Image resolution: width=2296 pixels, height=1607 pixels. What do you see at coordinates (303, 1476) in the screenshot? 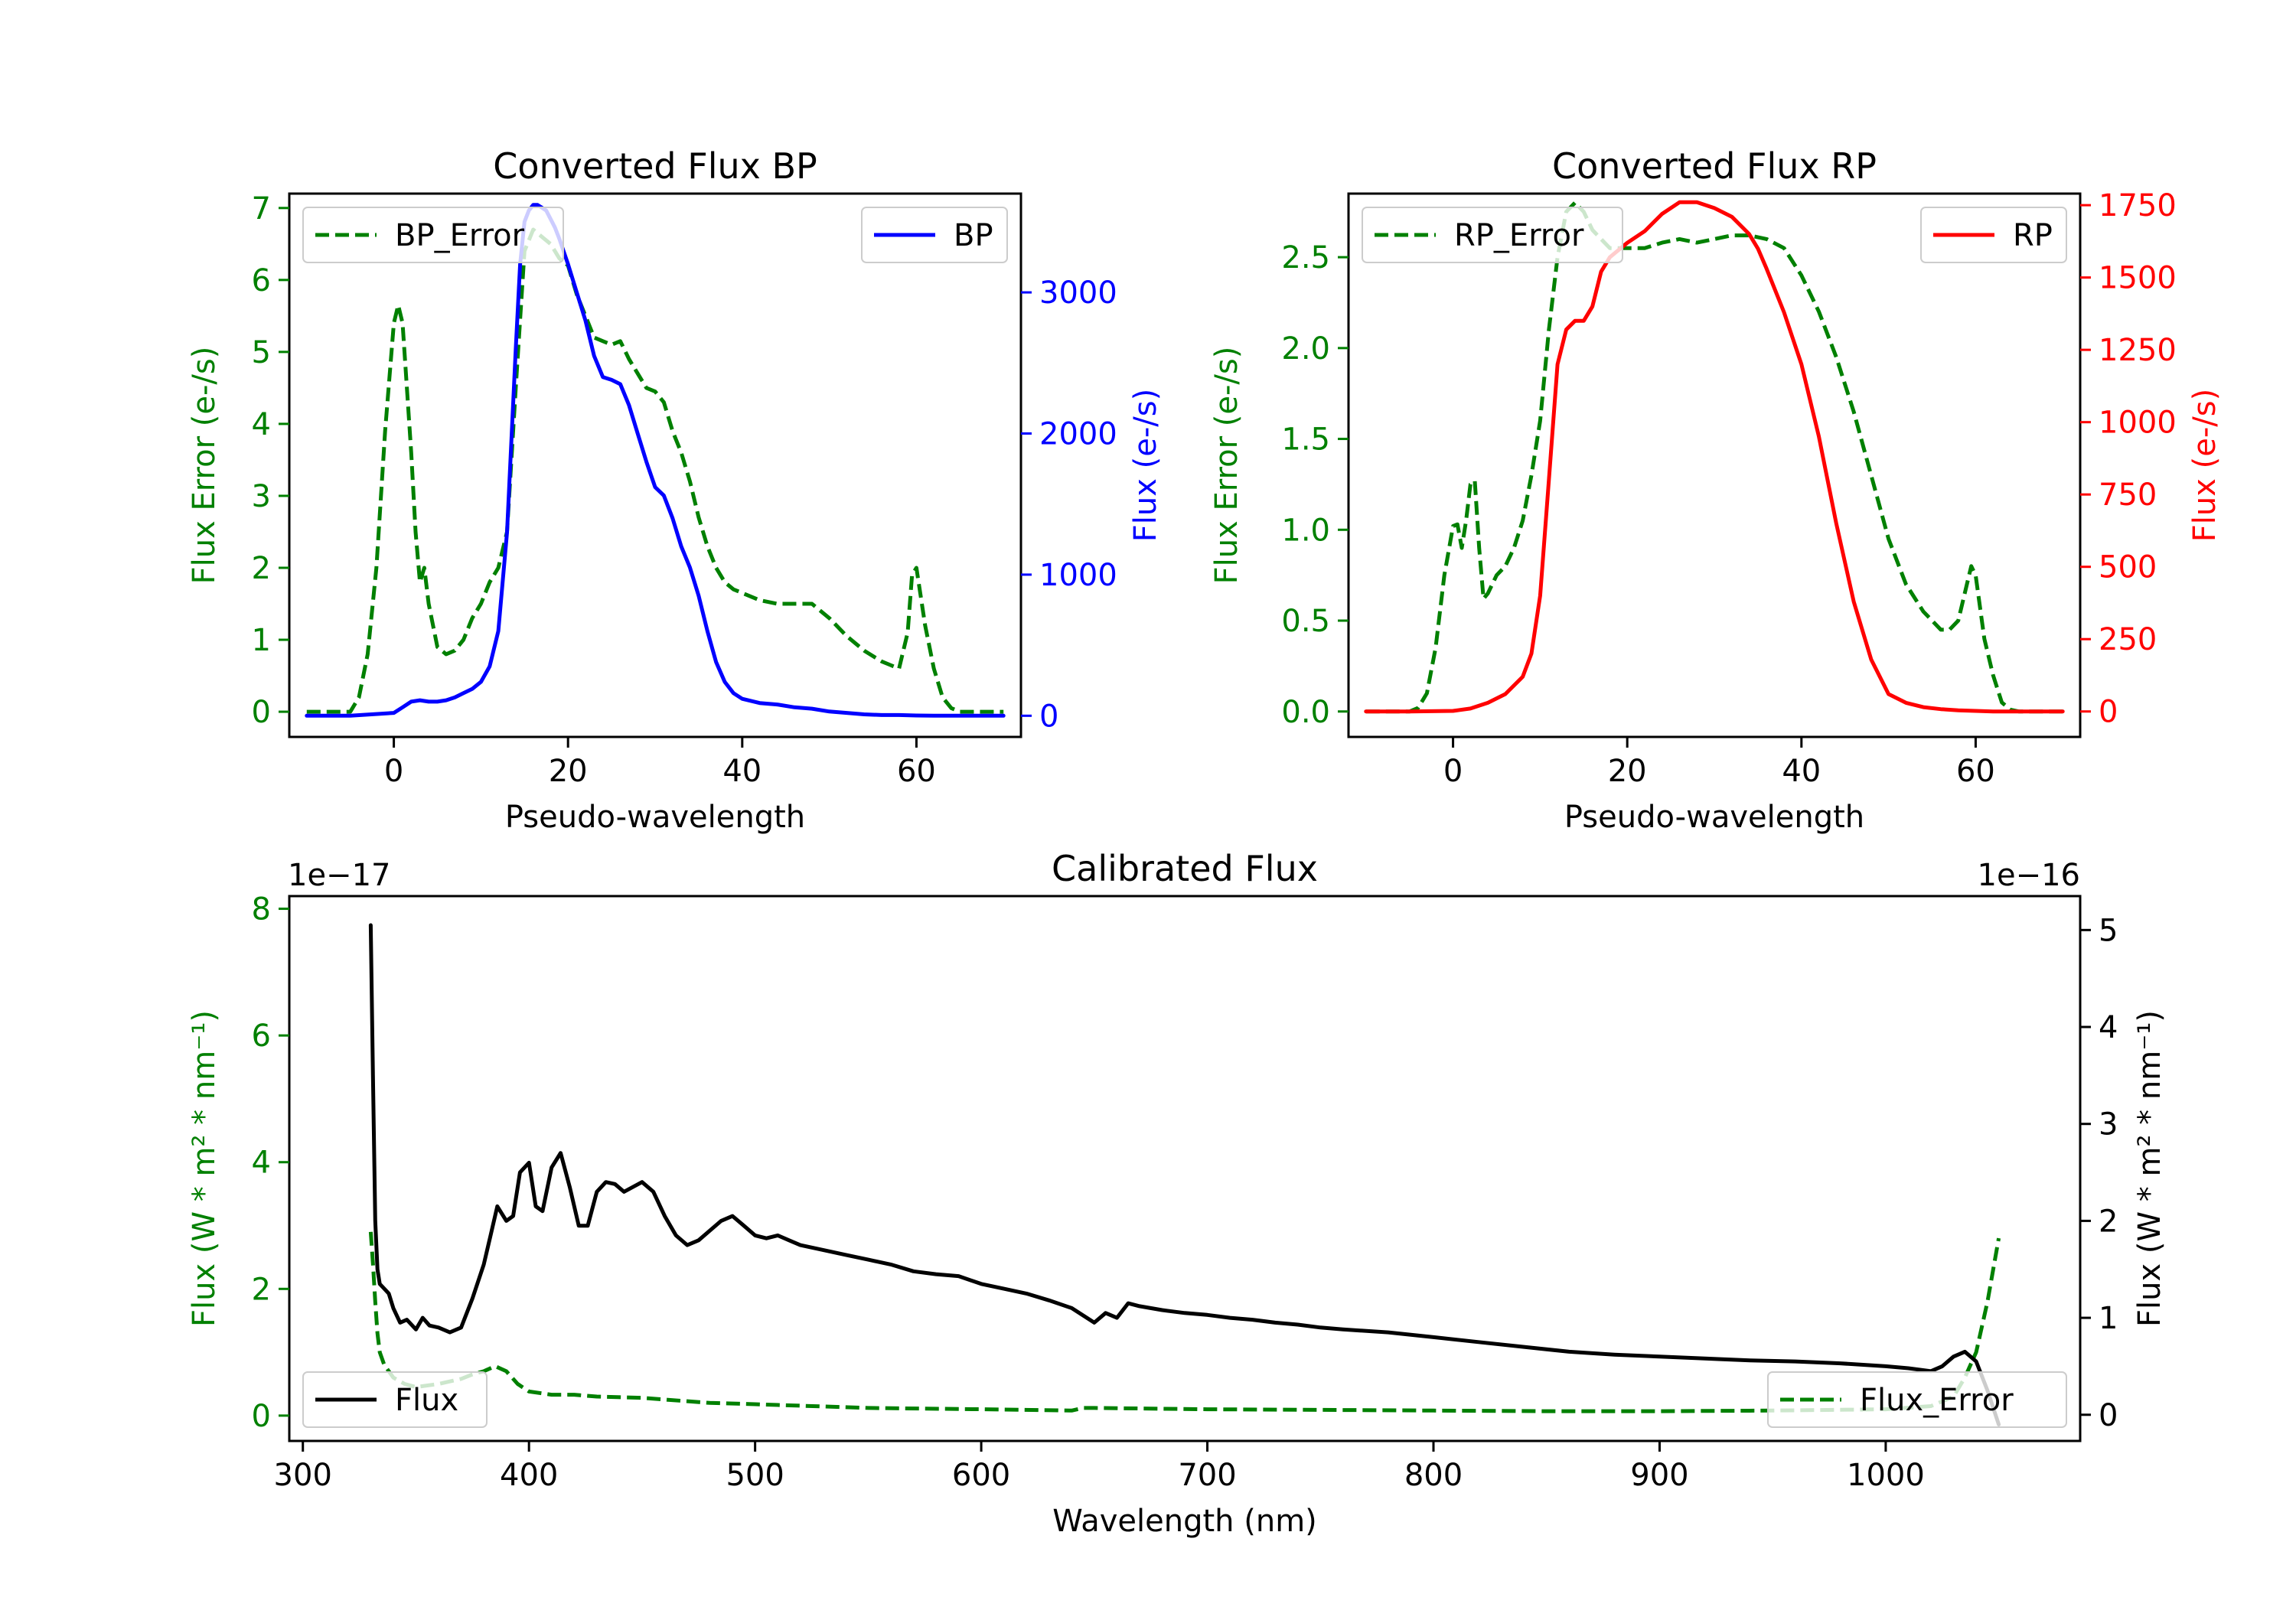
I see `x-tick-label: 300` at bounding box center [303, 1476].